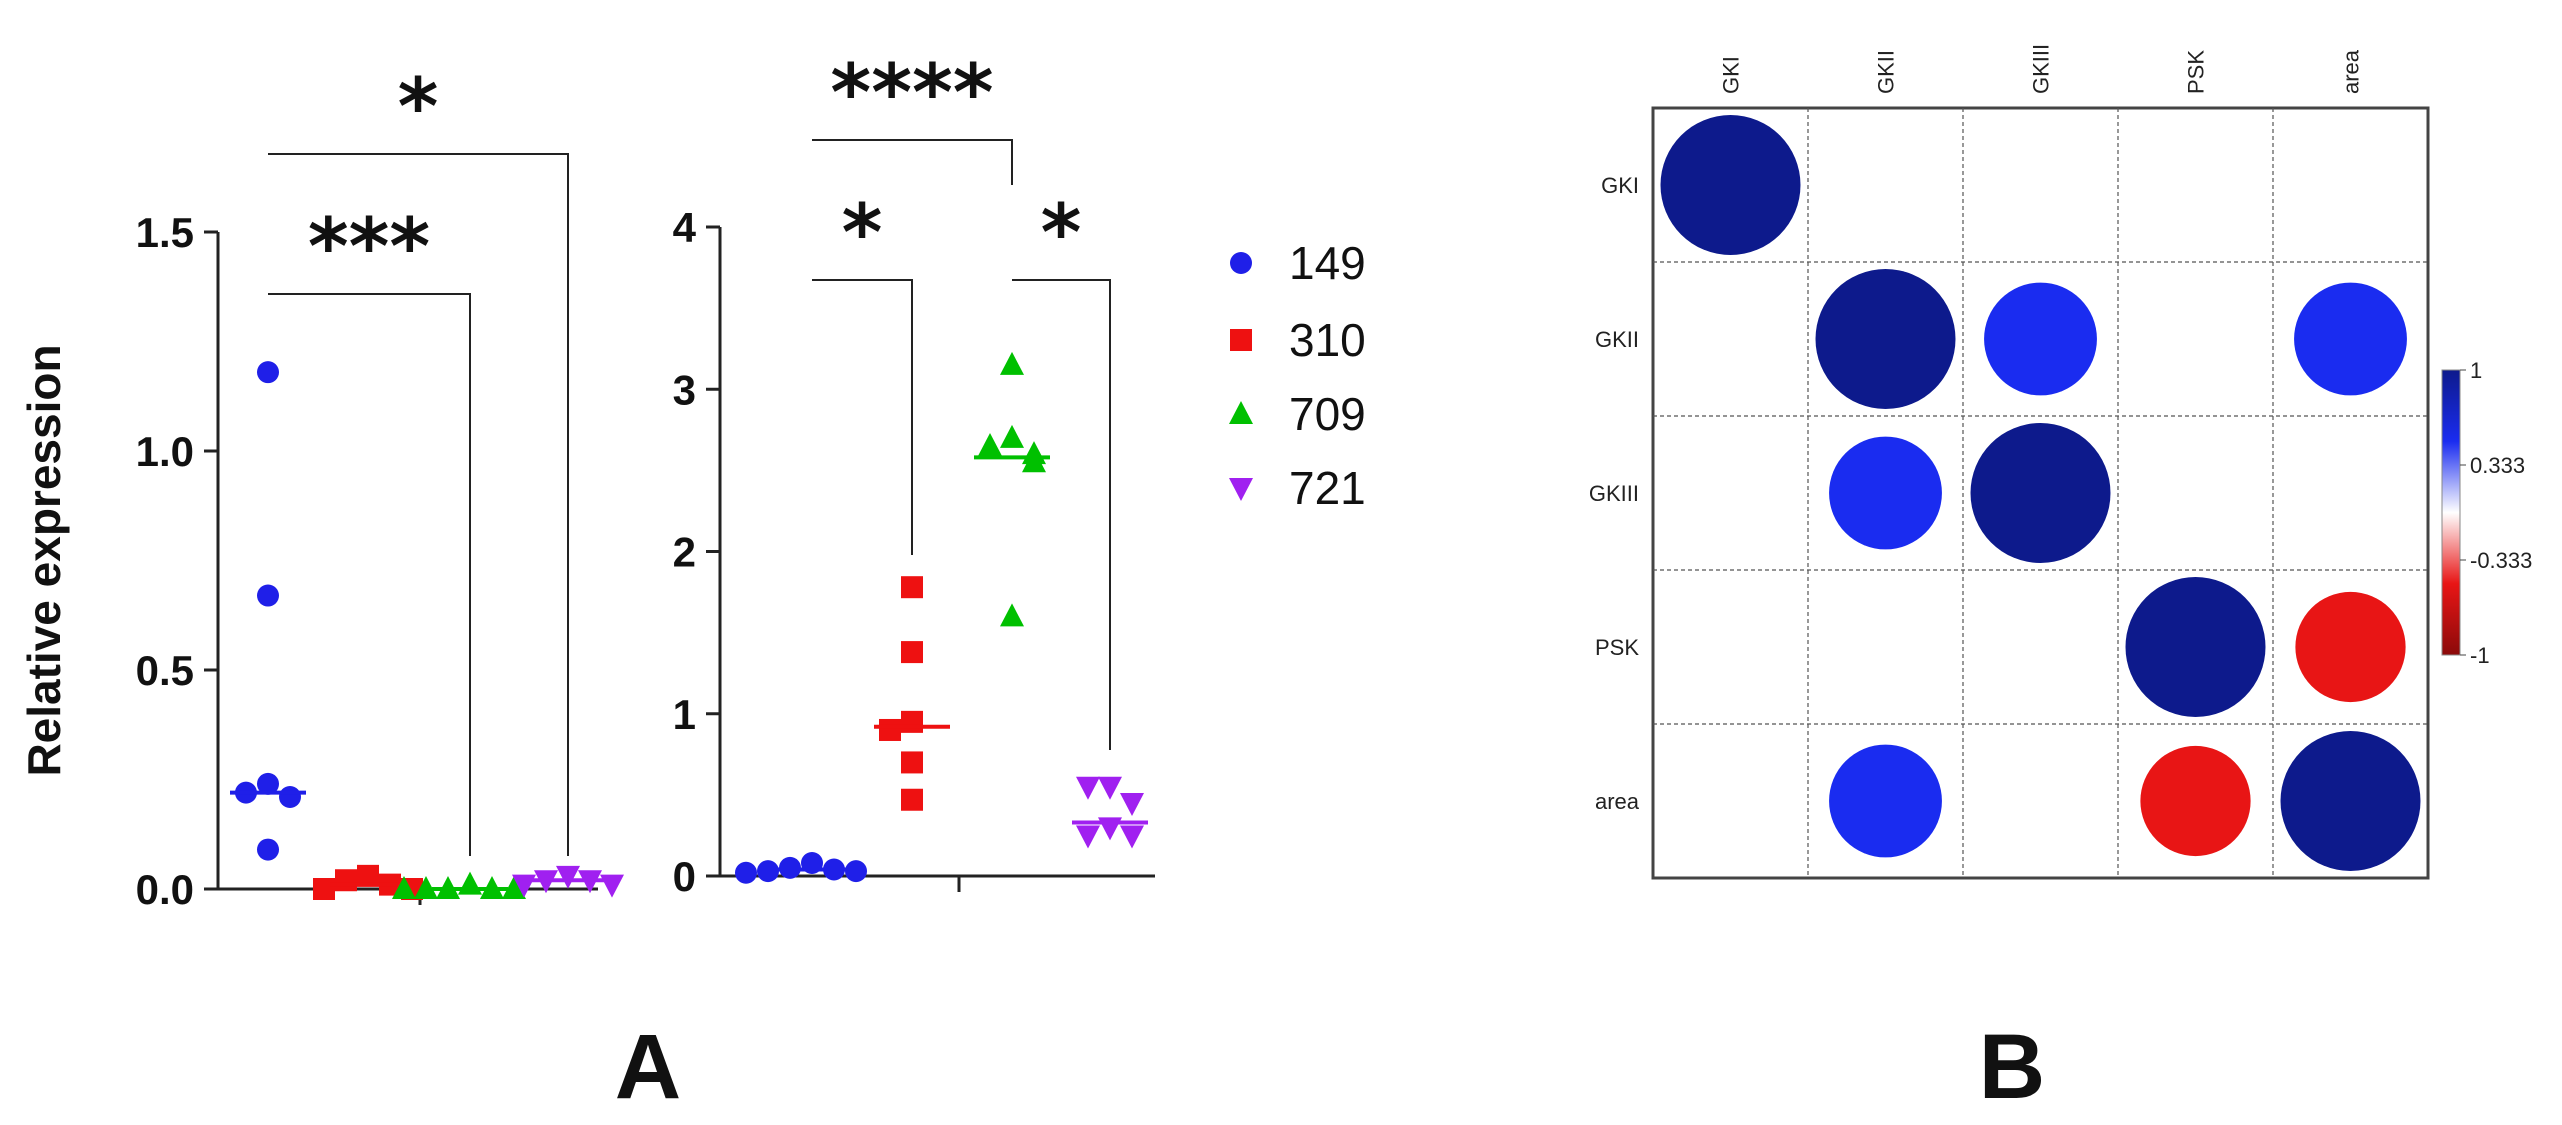 This screenshot has height=1125, width=2562. I want to click on colorbar-tick-label: -1, so click(2480, 655).